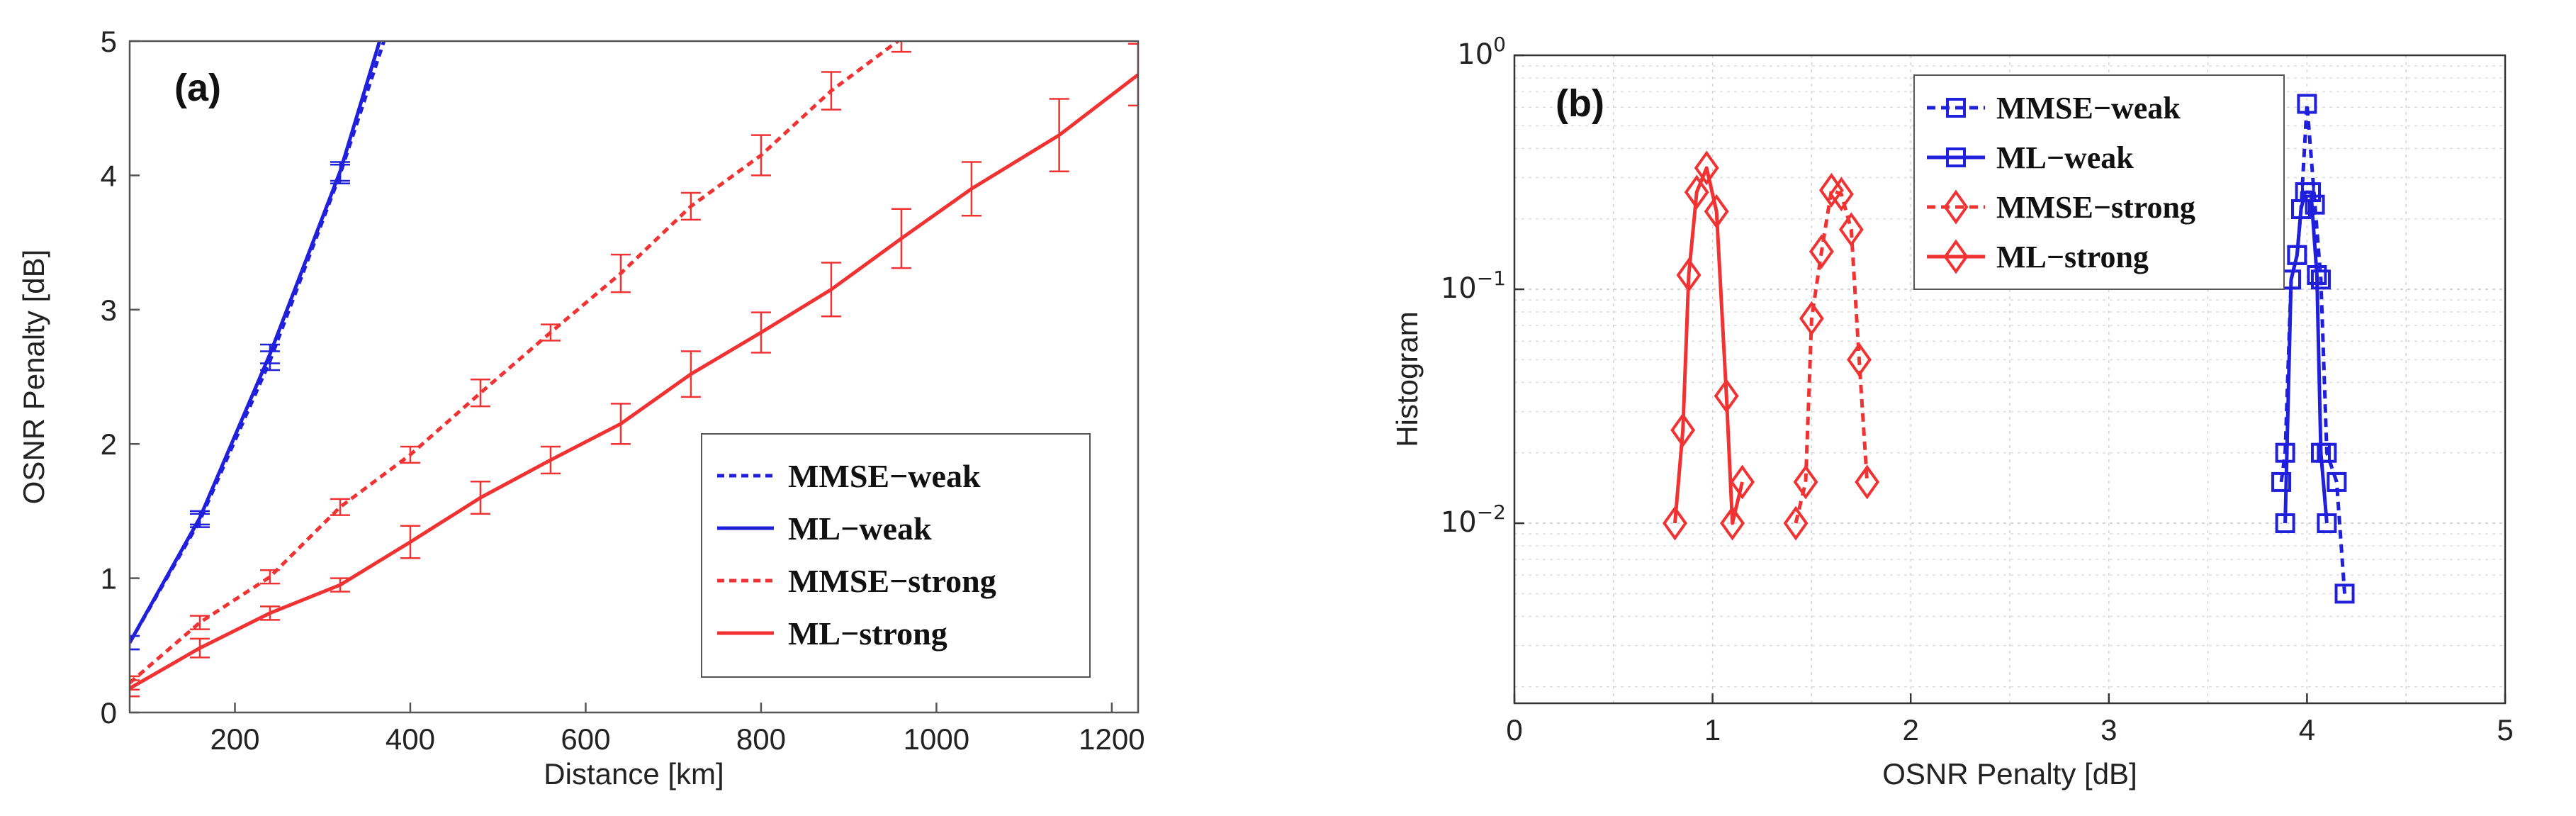 This screenshot has width=2576, height=816. I want to click on x-tick-label: 800, so click(761, 739).